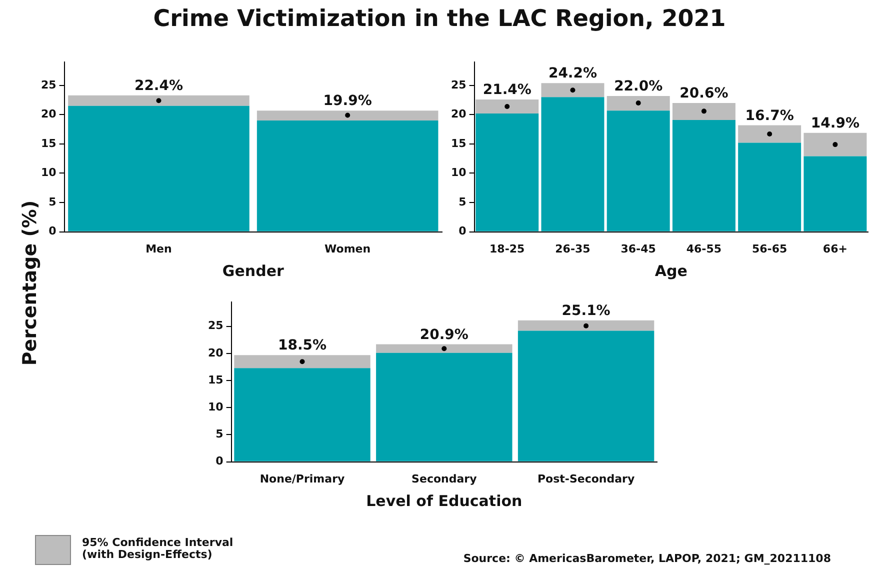  I want to click on y-axis-title: Percentage (%), so click(30, 283).